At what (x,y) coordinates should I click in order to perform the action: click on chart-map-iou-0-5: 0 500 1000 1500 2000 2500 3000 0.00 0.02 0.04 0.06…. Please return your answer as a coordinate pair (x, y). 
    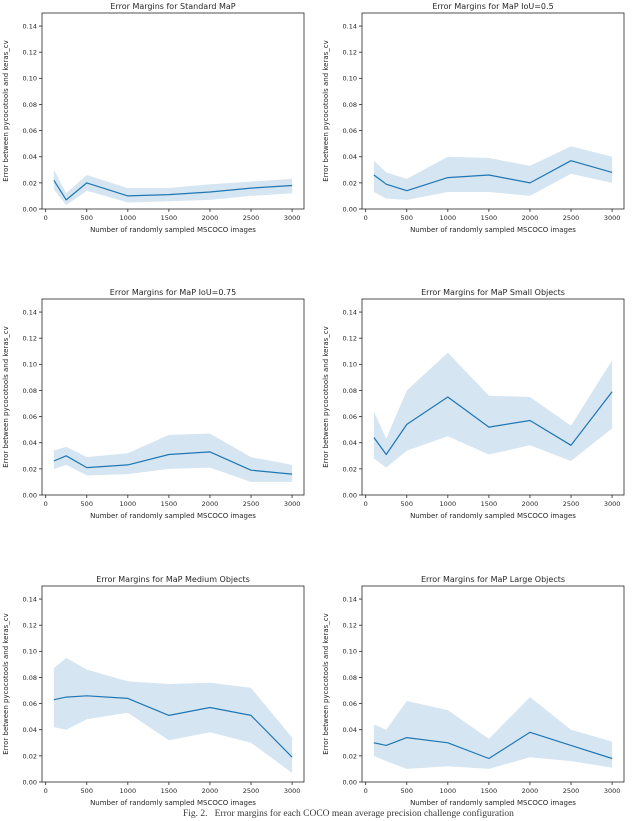
    Looking at the image, I should click on (480, 120).